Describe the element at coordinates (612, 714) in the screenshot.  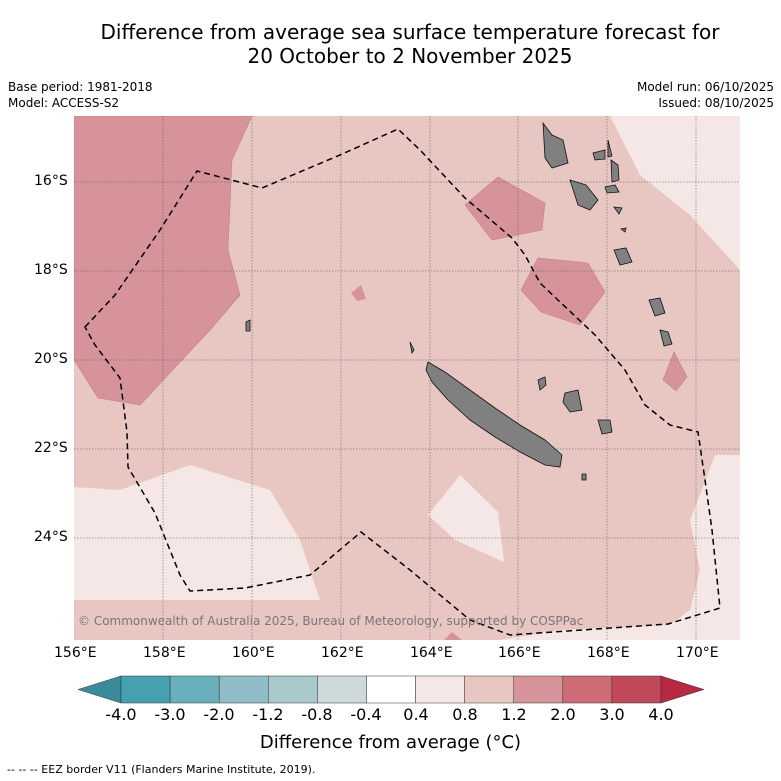
I see `colorbar-tick: 3.0` at that location.